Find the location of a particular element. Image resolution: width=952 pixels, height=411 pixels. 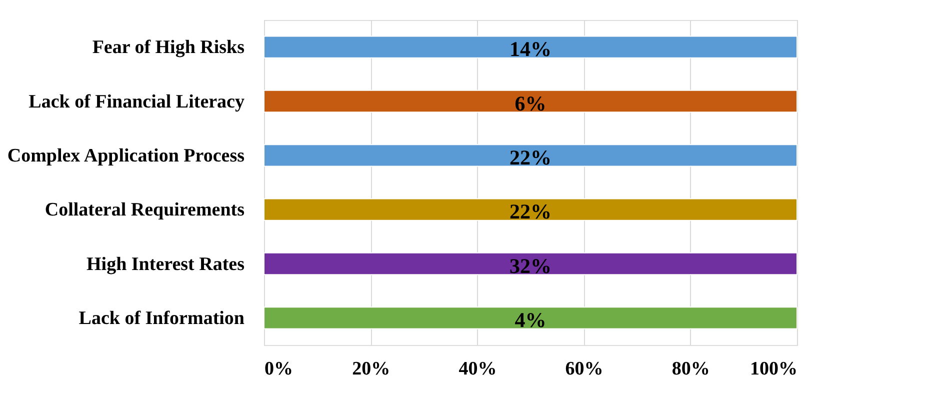

x-tick-label: 0% is located at coordinates (278, 369).